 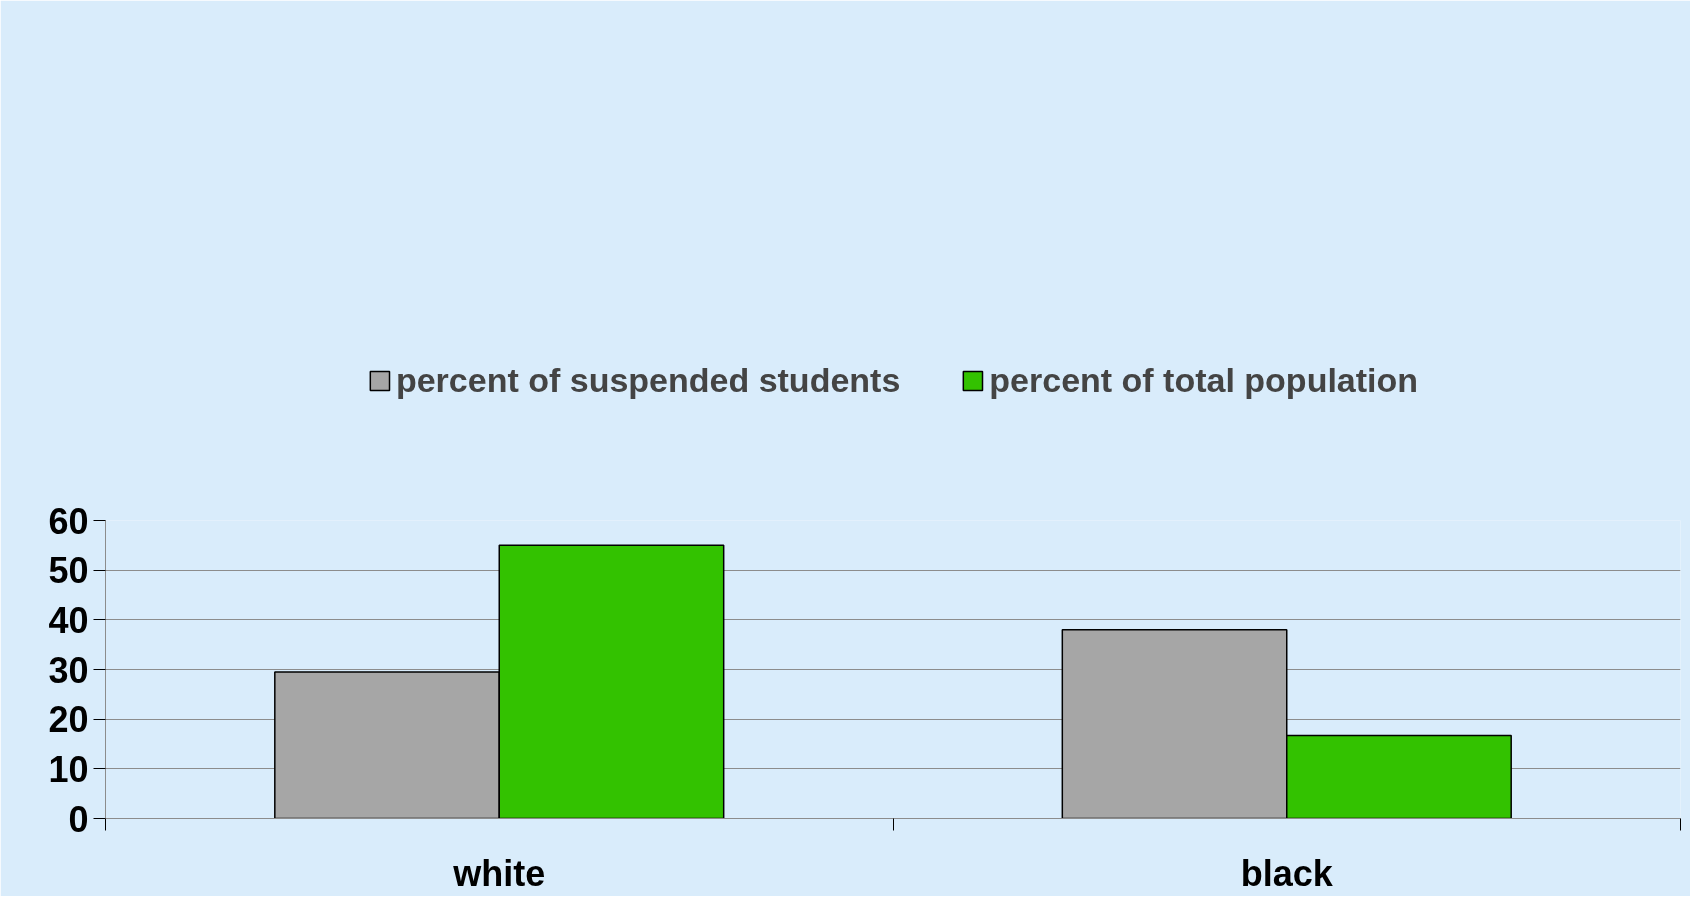 What do you see at coordinates (68, 670) in the screenshot?
I see `y-tick-label: 30` at bounding box center [68, 670].